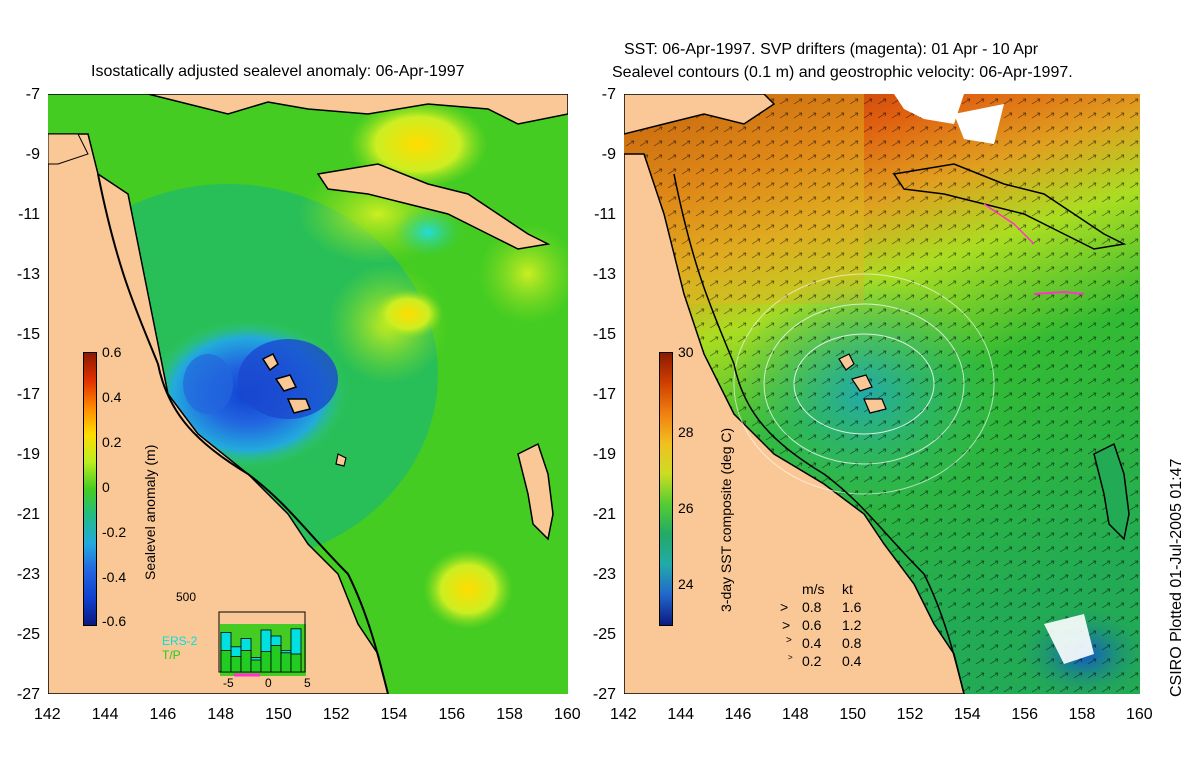 This screenshot has height=780, width=1200. I want to click on histogram-series-ers2: ERS-2, so click(180, 641).